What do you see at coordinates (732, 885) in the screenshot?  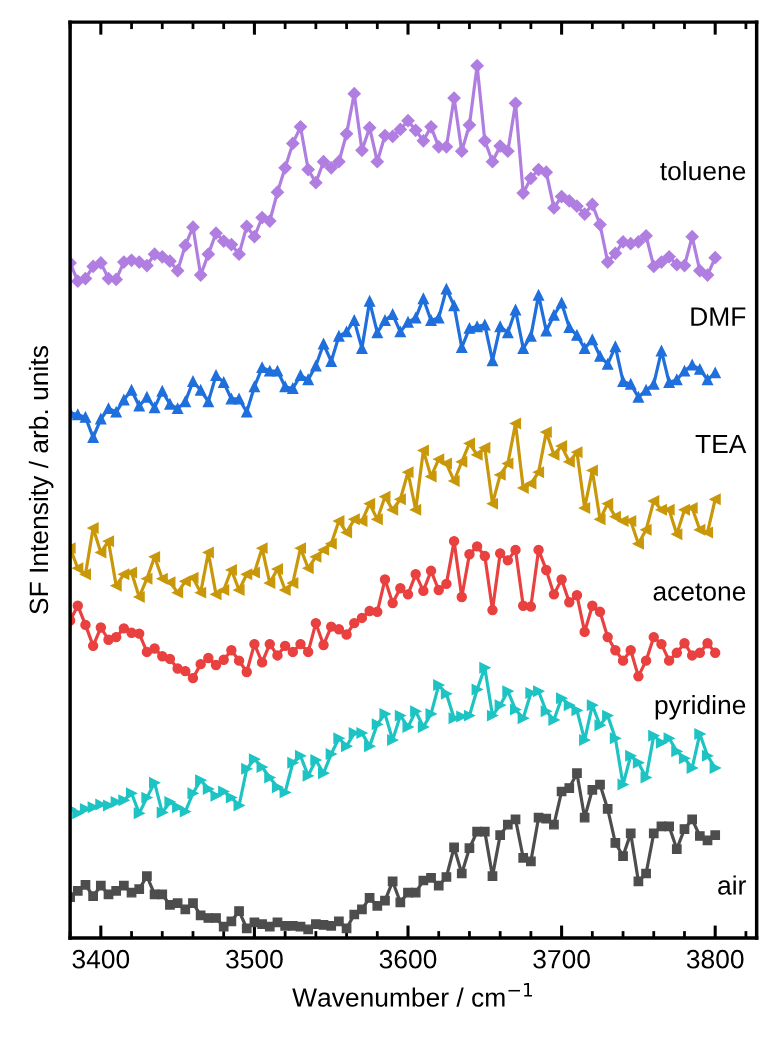 I see `series-label: air` at bounding box center [732, 885].